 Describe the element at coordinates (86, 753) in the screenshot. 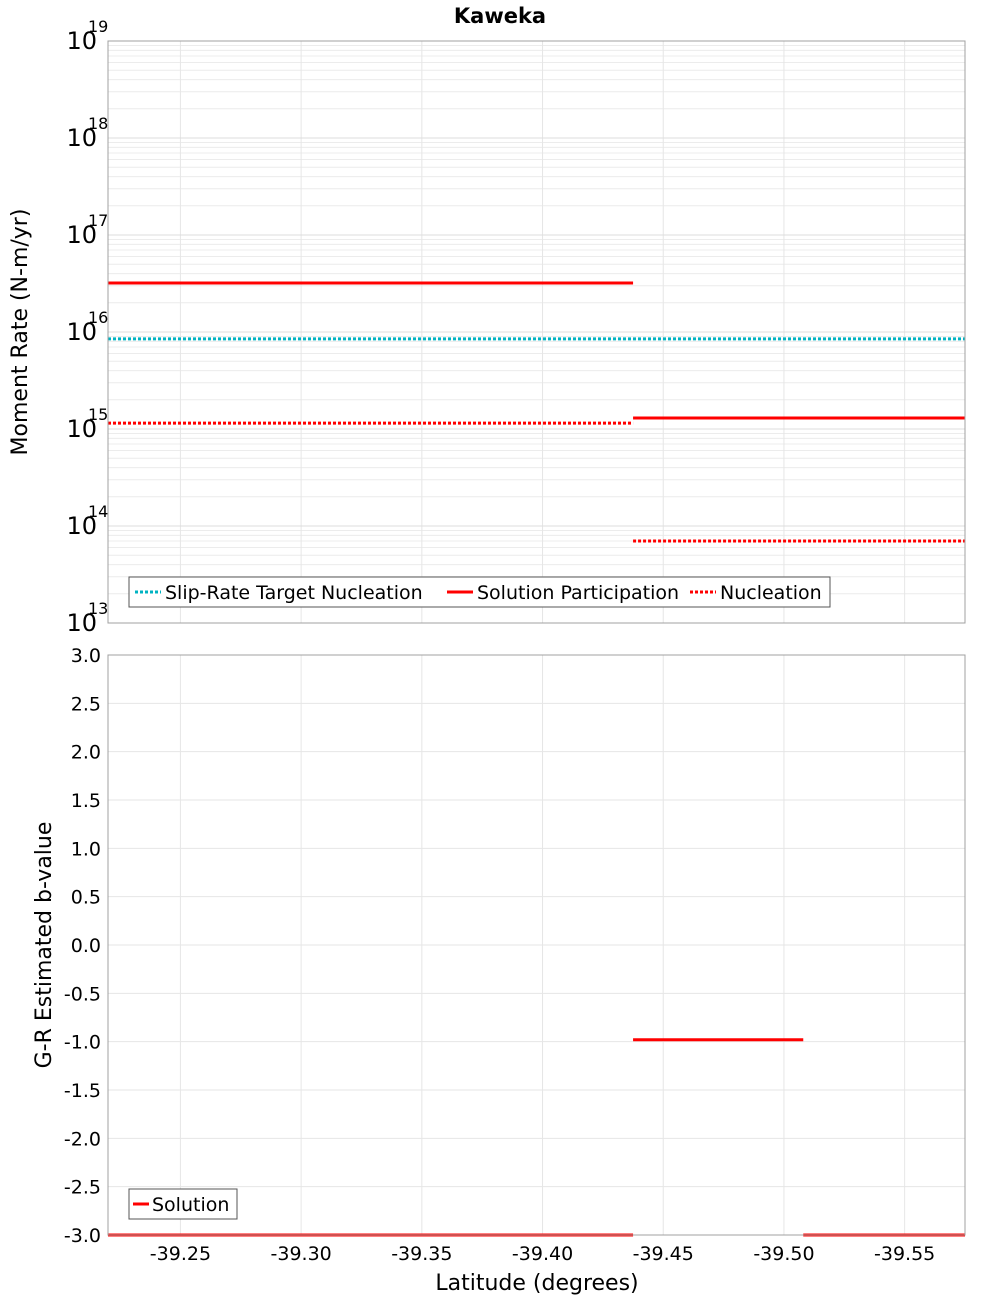

I see `y-tick-label: 2.0` at that location.